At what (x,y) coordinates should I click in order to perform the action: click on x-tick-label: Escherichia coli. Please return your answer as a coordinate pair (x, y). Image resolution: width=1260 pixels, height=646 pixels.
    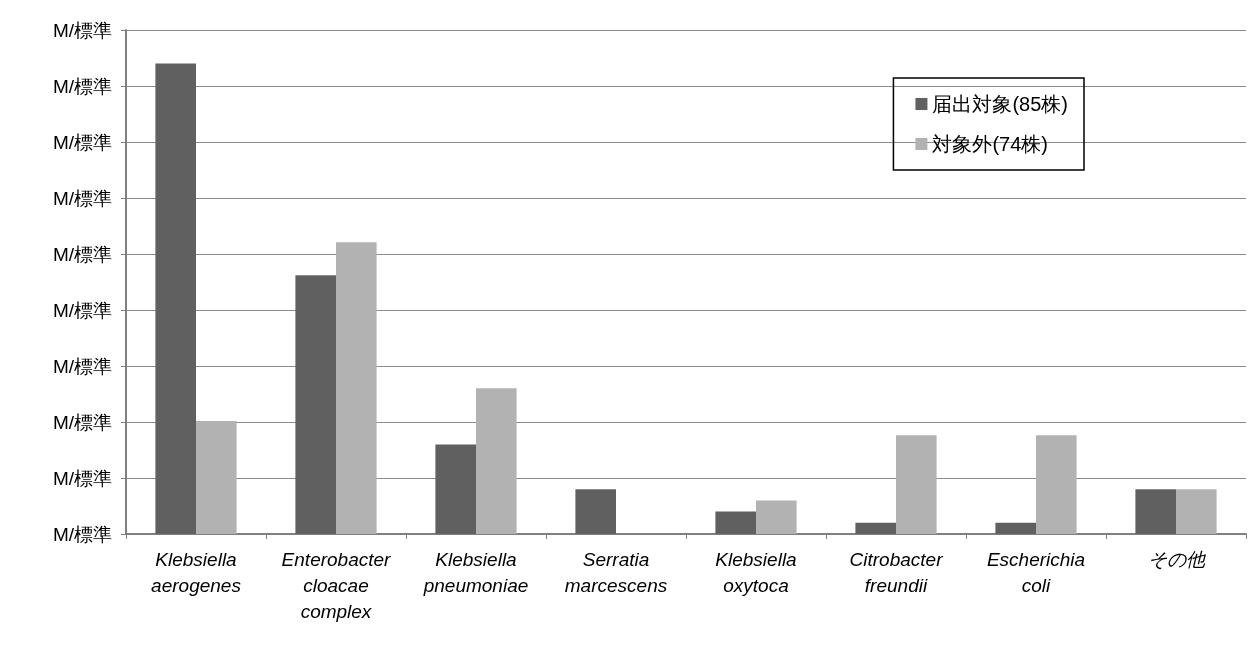
    Looking at the image, I should click on (1036, 572).